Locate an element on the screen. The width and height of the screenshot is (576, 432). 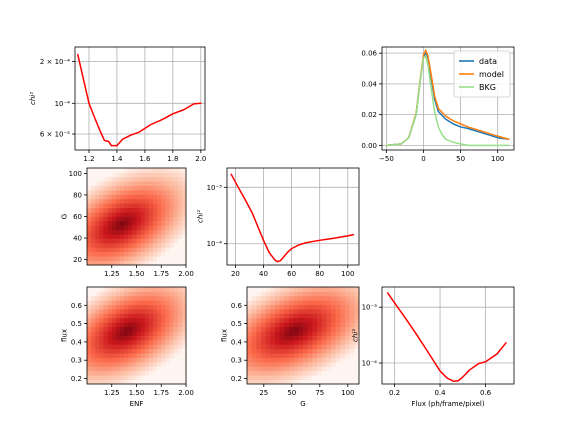
x-tick-label: 100 is located at coordinates (347, 274).